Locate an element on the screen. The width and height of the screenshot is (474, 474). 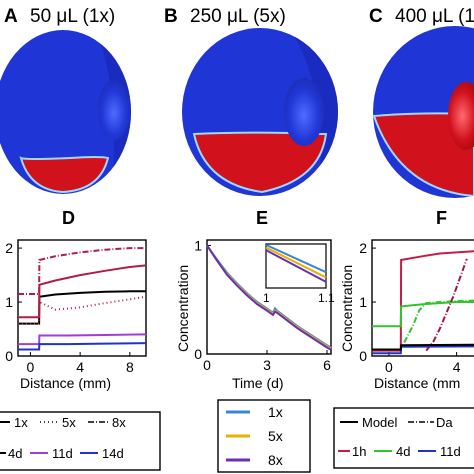
x-tick-label-e-2: 6 is located at coordinates (327, 365).